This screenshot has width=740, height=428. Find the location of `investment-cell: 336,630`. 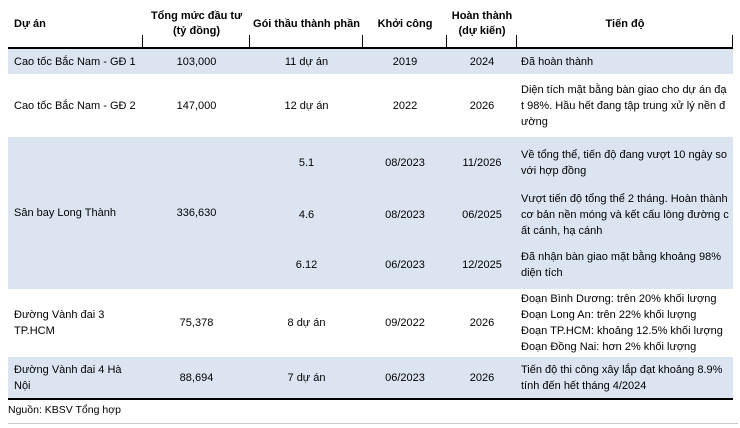

investment-cell: 336,630 is located at coordinates (196, 213).